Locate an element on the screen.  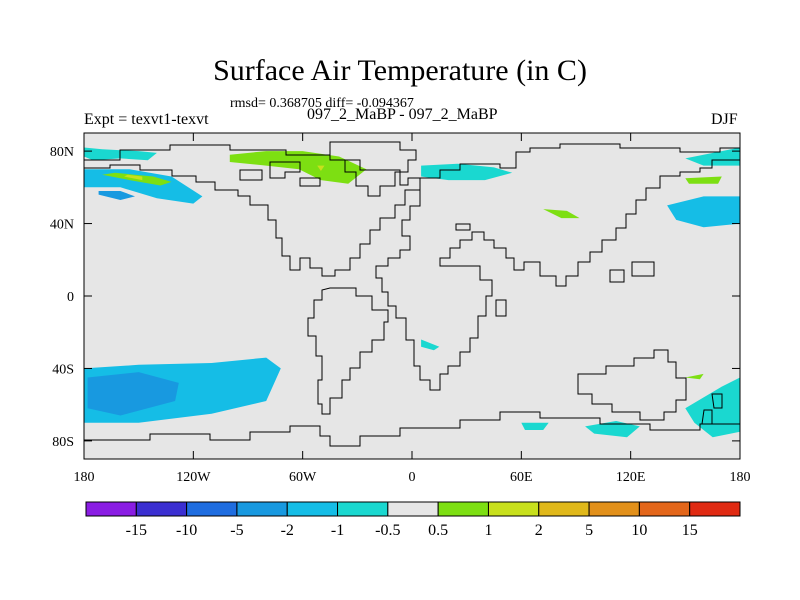
x-tick-label: 0 is located at coordinates (412, 477).